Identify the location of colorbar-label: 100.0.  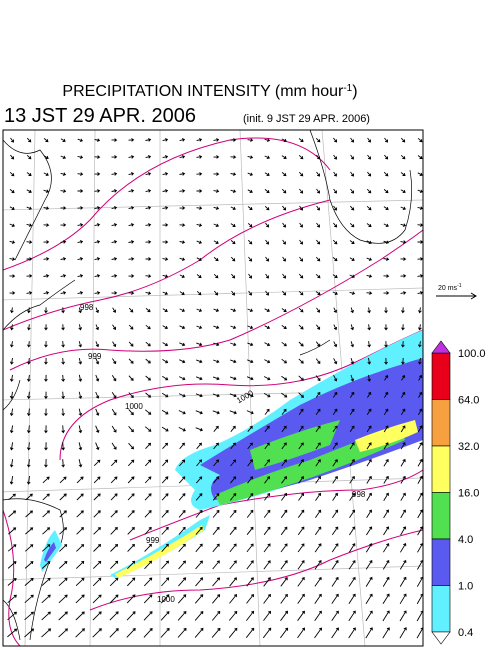
(472, 354).